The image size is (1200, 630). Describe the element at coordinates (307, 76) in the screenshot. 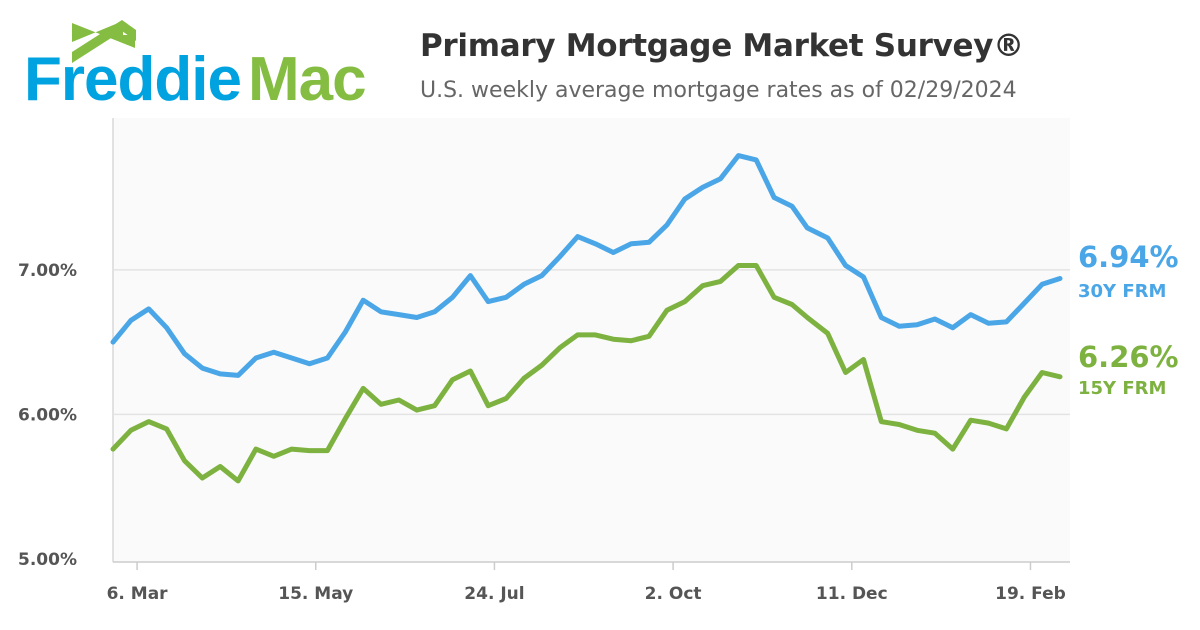

I see `svg-text: Mac` at that location.